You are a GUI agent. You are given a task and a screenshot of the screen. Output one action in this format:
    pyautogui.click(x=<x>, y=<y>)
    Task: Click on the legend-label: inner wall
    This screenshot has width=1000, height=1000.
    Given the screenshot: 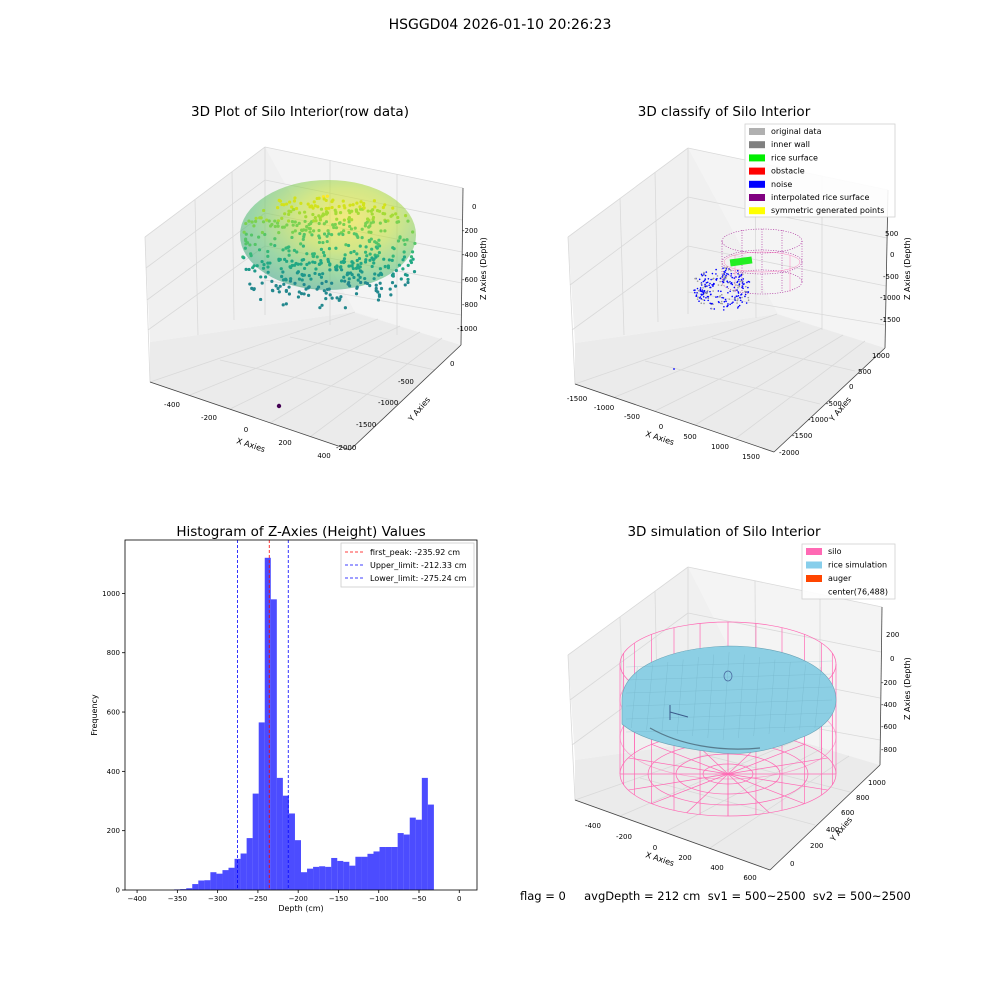 What is the action you would take?
    pyautogui.click(x=790, y=144)
    